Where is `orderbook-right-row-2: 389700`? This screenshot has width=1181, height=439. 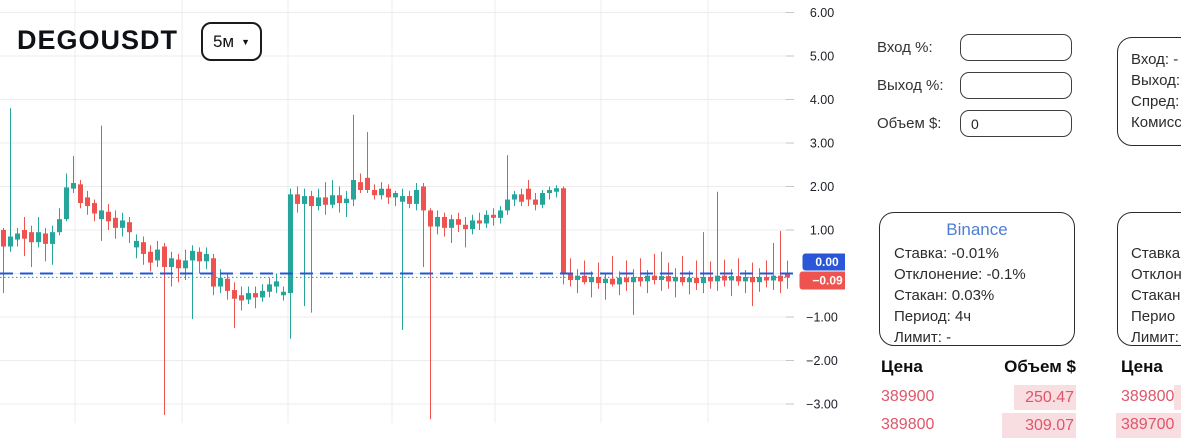 orderbook-right-row-2: 389700 is located at coordinates (1148, 425).